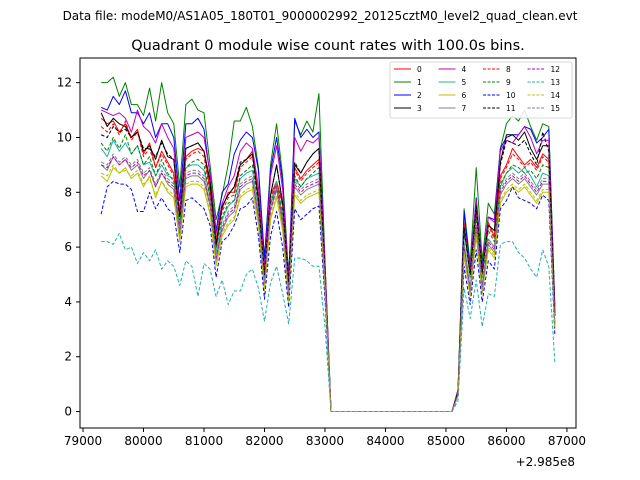 The image size is (640, 480). What do you see at coordinates (506, 441) in the screenshot?
I see `x-tick-label: 86000` at bounding box center [506, 441].